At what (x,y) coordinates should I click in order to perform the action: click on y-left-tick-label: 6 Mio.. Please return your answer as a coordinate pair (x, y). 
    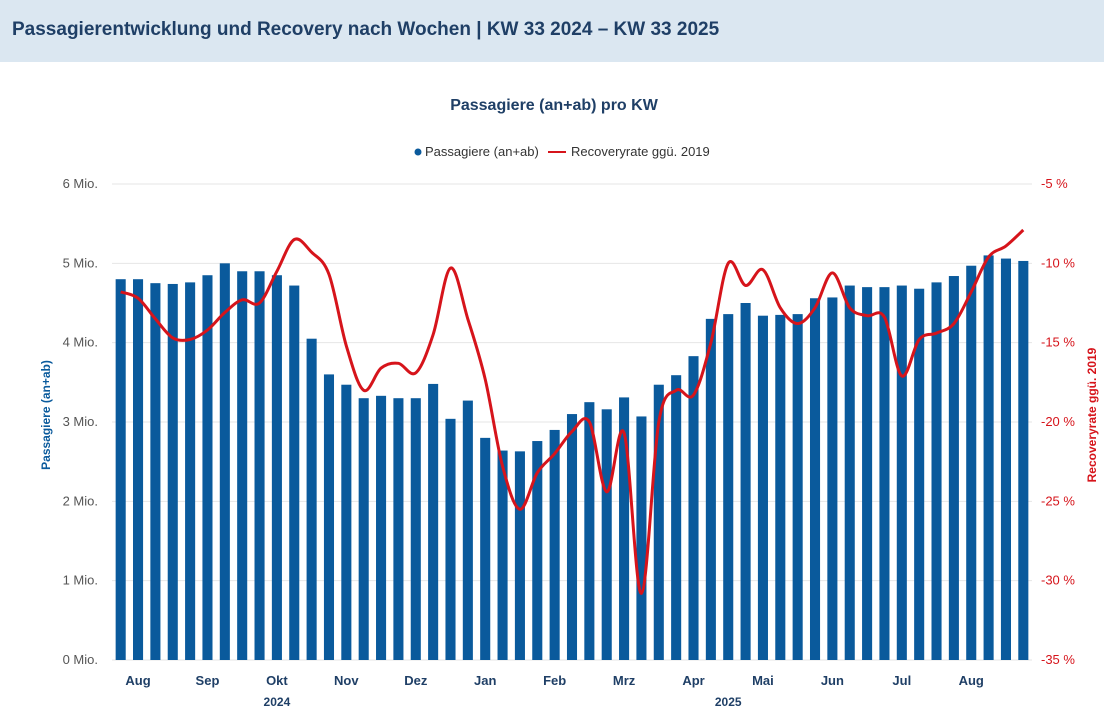
    Looking at the image, I should click on (80, 183).